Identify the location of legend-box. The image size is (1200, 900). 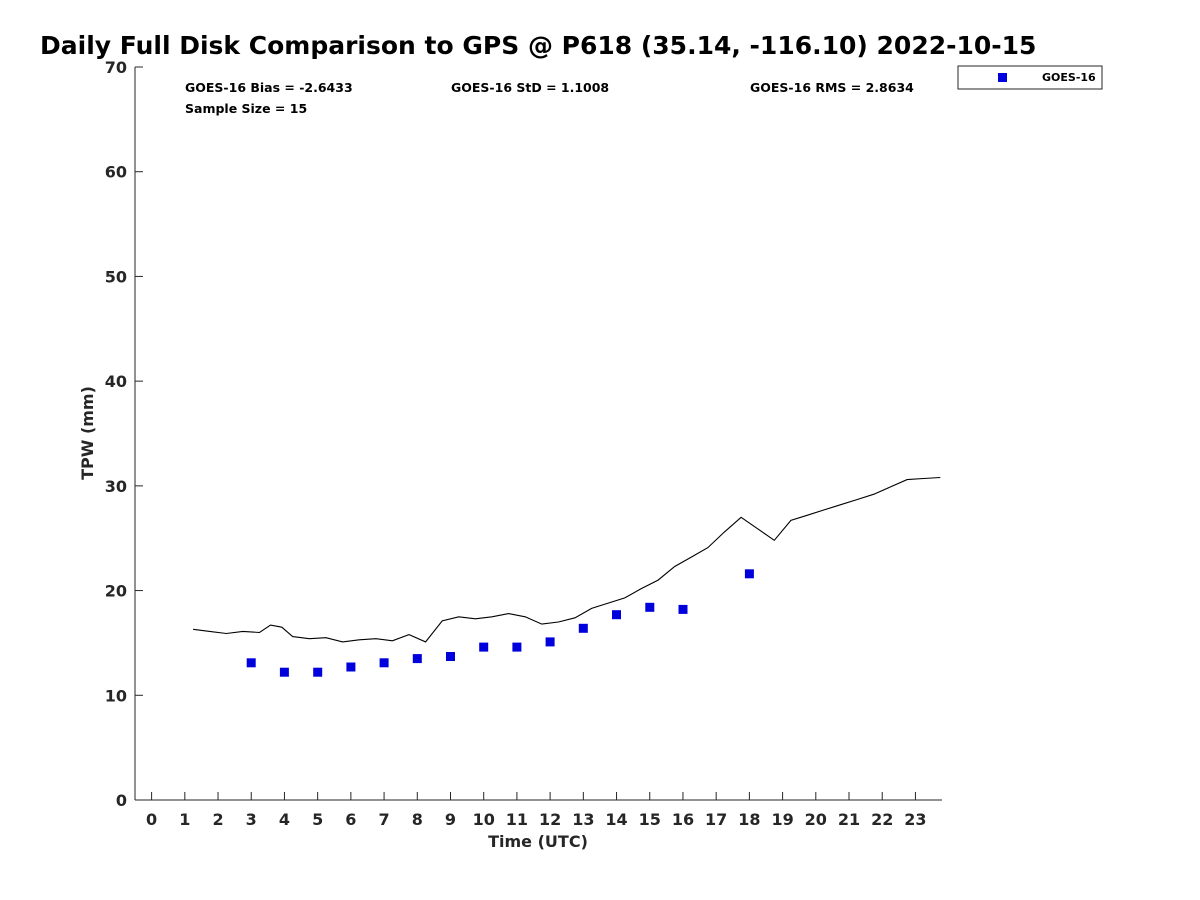
(1030, 77).